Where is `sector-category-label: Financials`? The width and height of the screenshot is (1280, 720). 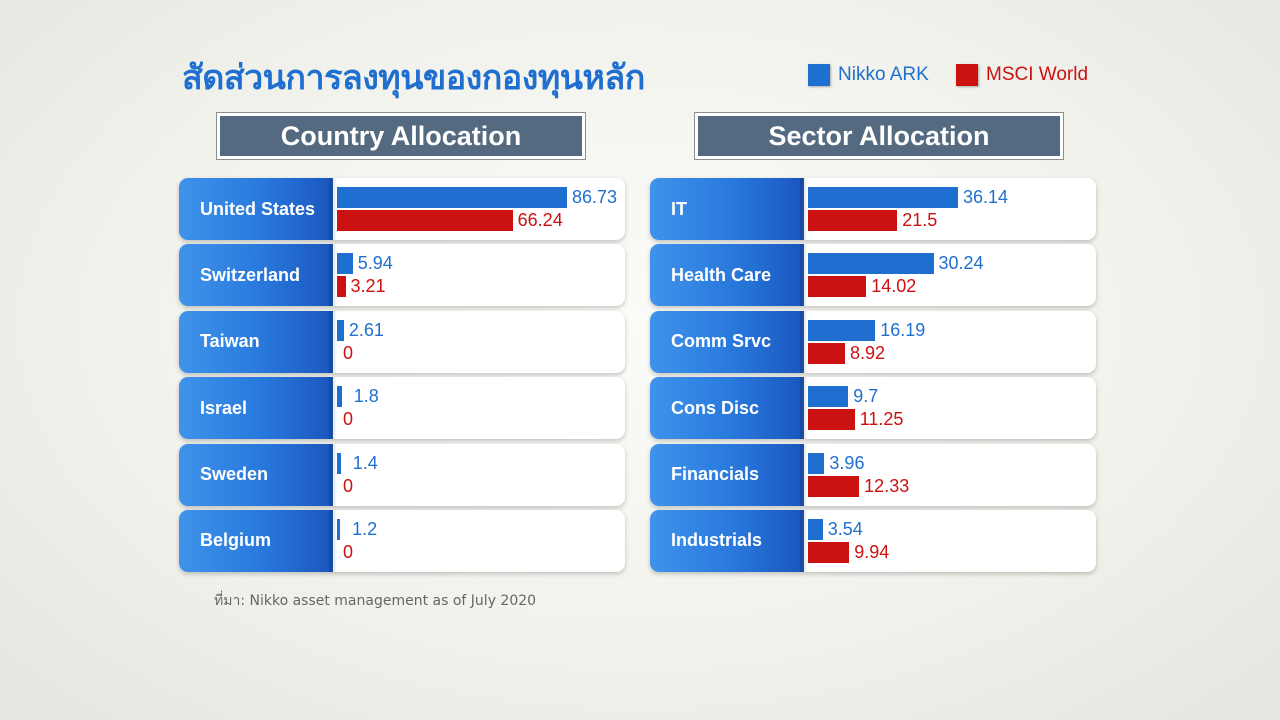 sector-category-label: Financials is located at coordinates (727, 474).